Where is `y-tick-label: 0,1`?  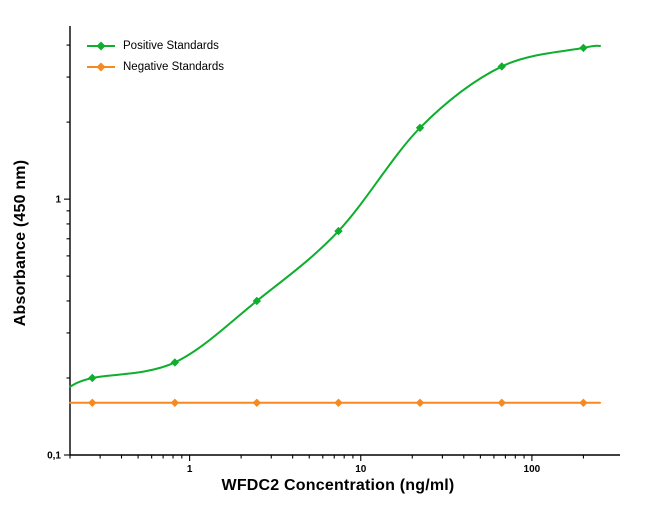 y-tick-label: 0,1 is located at coordinates (54, 456).